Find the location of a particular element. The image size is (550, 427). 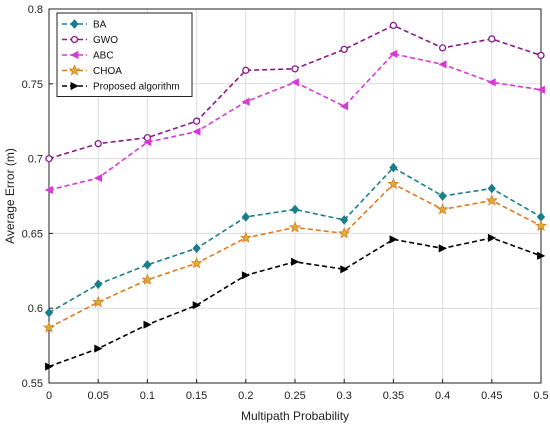

legend-label: CHOA is located at coordinates (107, 71).